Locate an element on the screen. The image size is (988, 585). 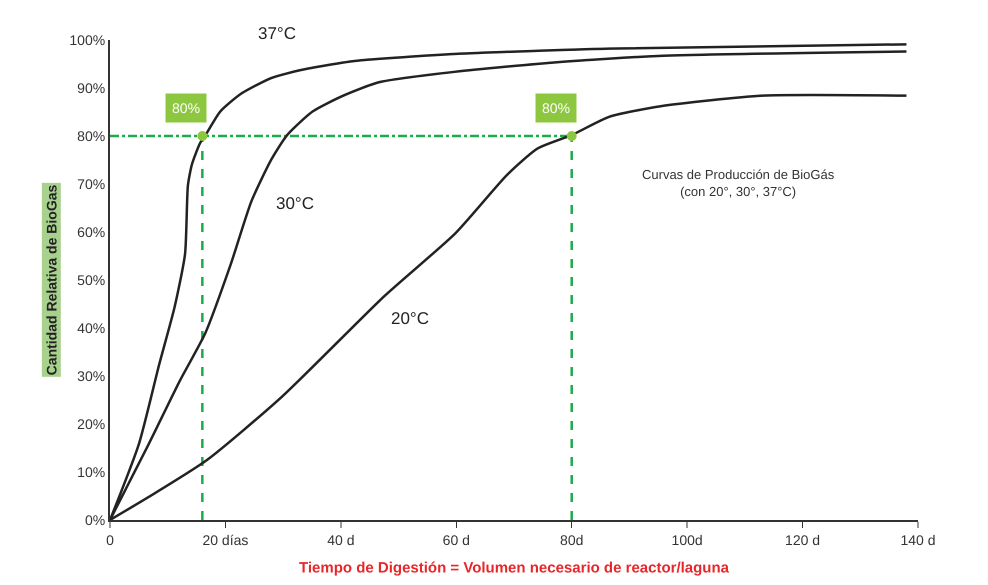
x-tick-label: 120 d is located at coordinates (802, 540).